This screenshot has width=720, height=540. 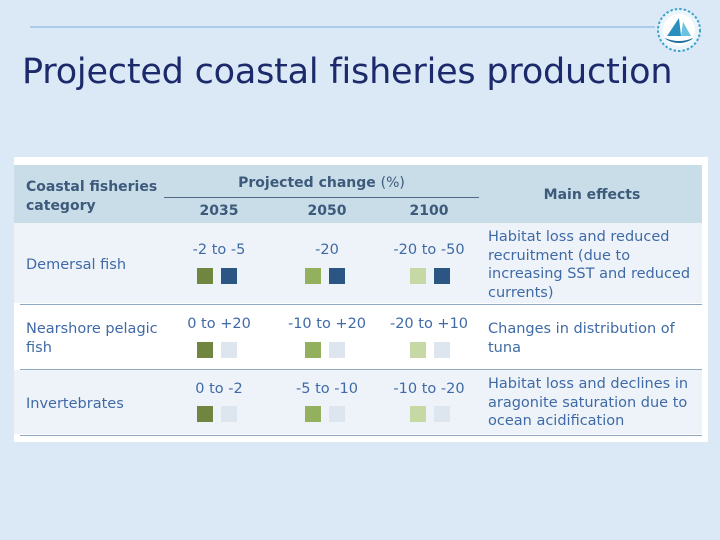 What do you see at coordinates (321, 197) in the screenshot?
I see `header-subrule` at bounding box center [321, 197].